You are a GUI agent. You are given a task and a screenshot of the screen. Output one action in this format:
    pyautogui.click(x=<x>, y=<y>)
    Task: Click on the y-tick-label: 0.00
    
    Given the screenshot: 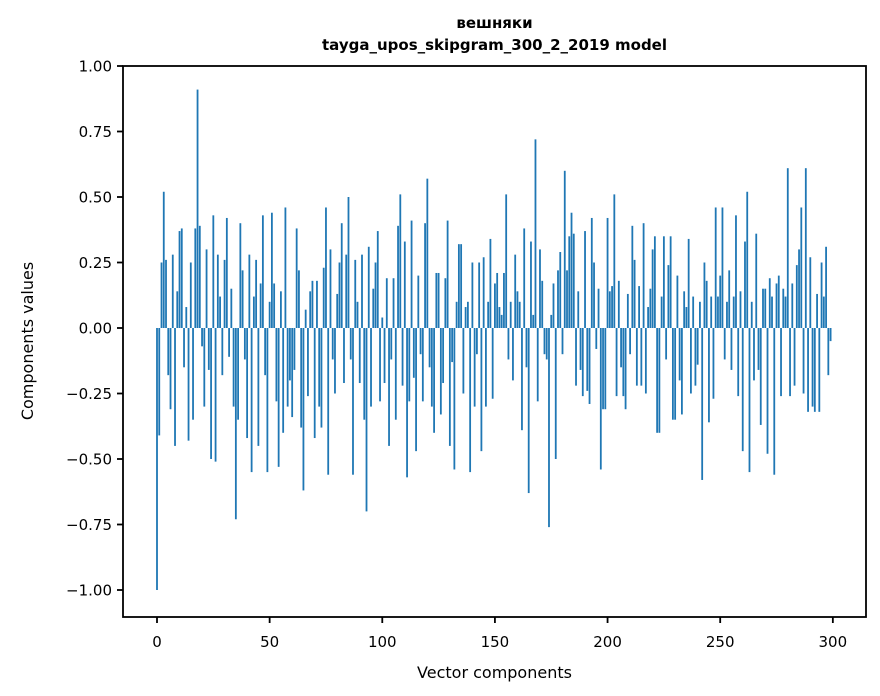 What is the action you would take?
    pyautogui.click(x=95, y=329)
    